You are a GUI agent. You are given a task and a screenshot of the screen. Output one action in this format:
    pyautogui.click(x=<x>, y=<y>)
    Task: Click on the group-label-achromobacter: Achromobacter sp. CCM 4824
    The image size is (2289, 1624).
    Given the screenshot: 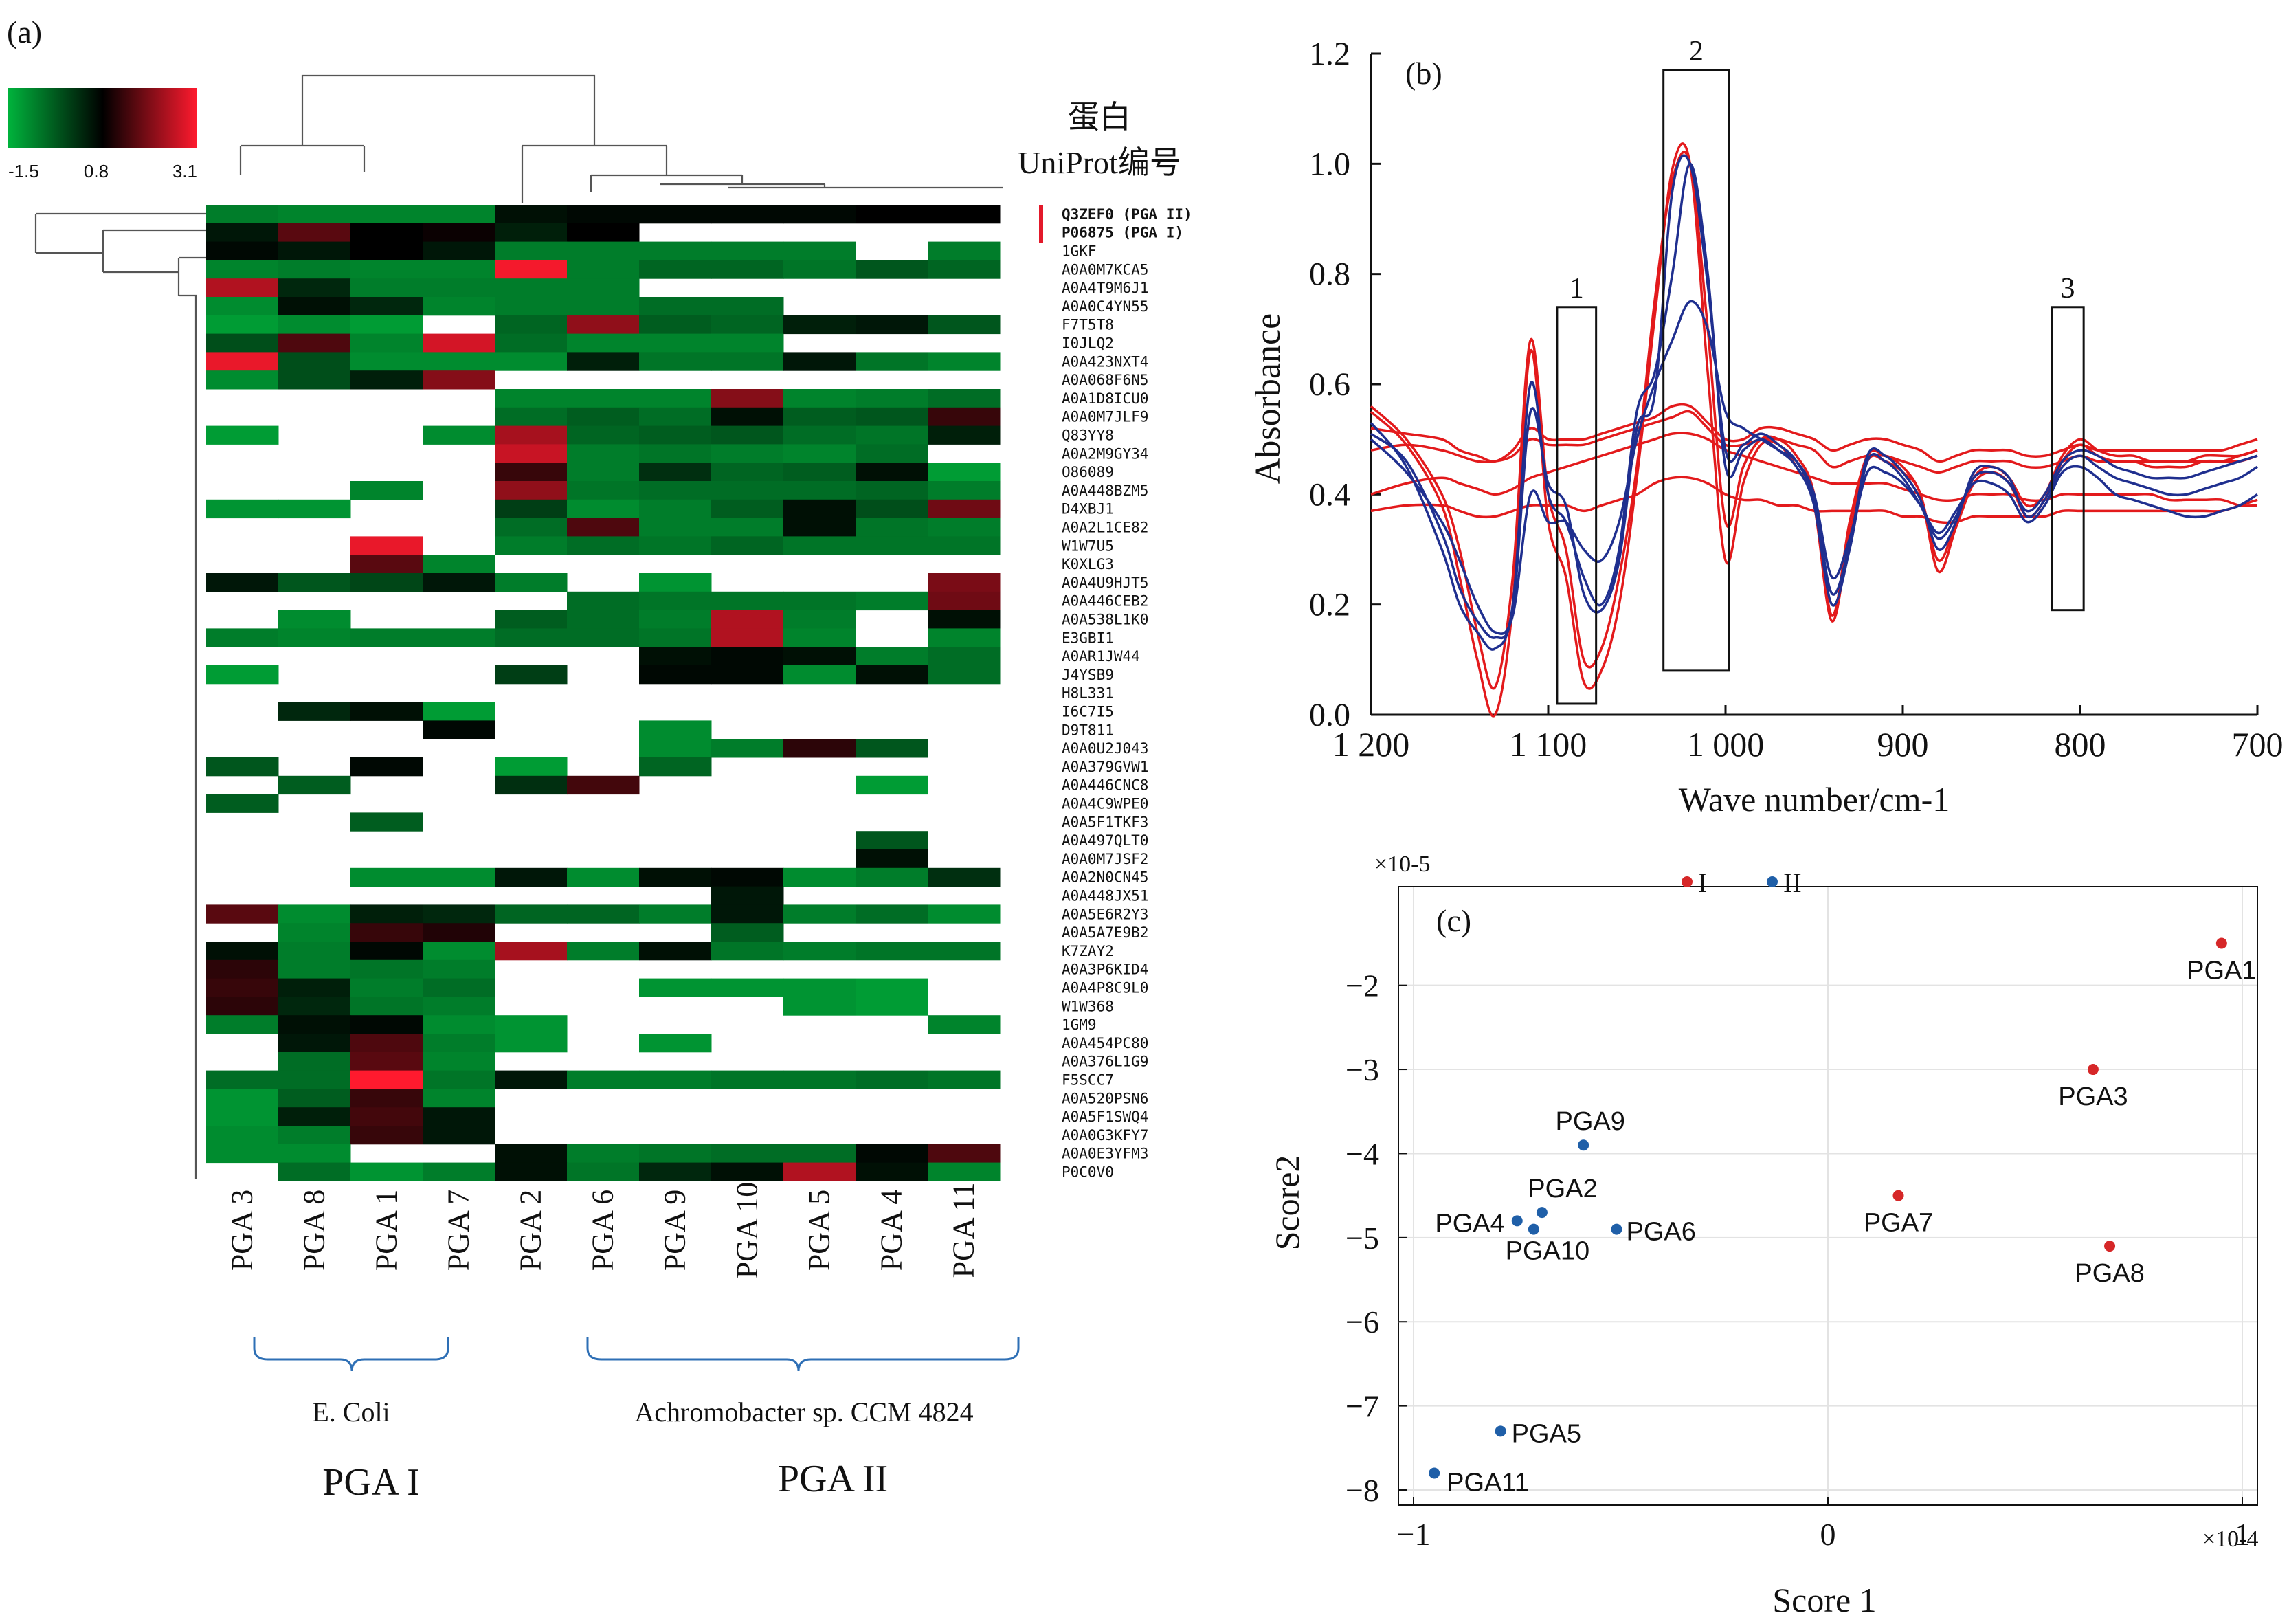 What is the action you would take?
    pyautogui.click(x=803, y=1412)
    